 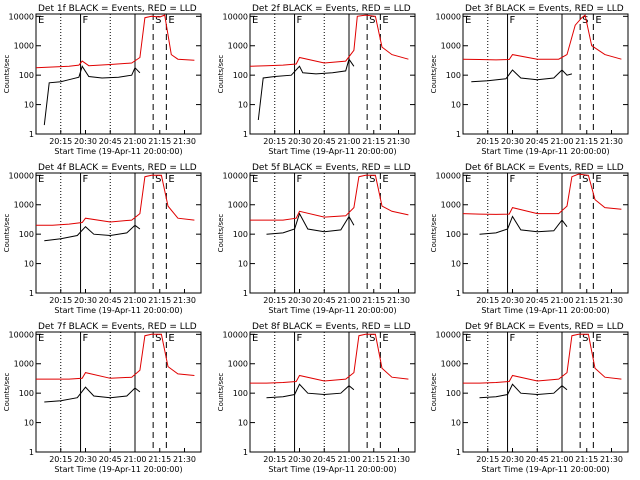 I want to click on y-axis-label: Counts/sec, so click(x=434, y=74).